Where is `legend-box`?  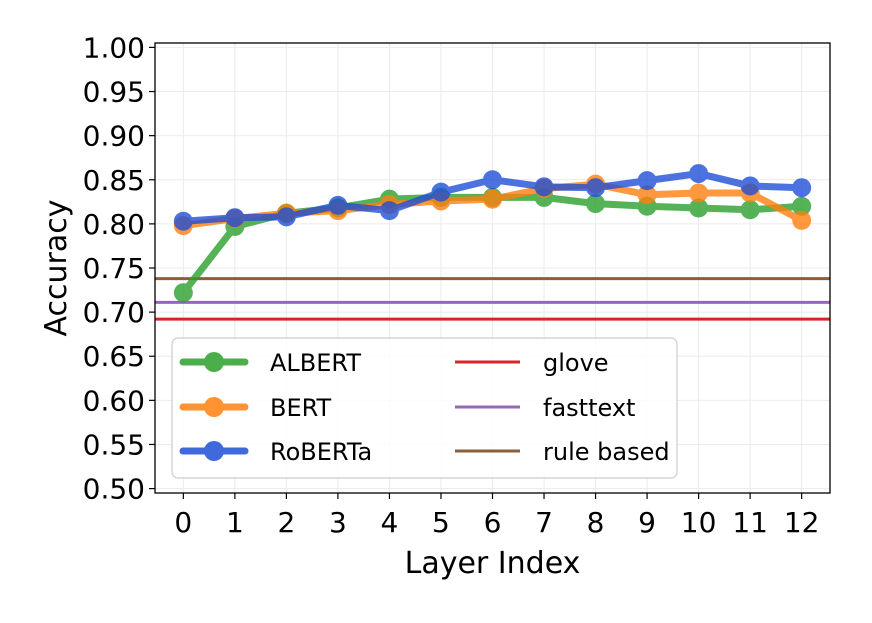 legend-box is located at coordinates (424, 408).